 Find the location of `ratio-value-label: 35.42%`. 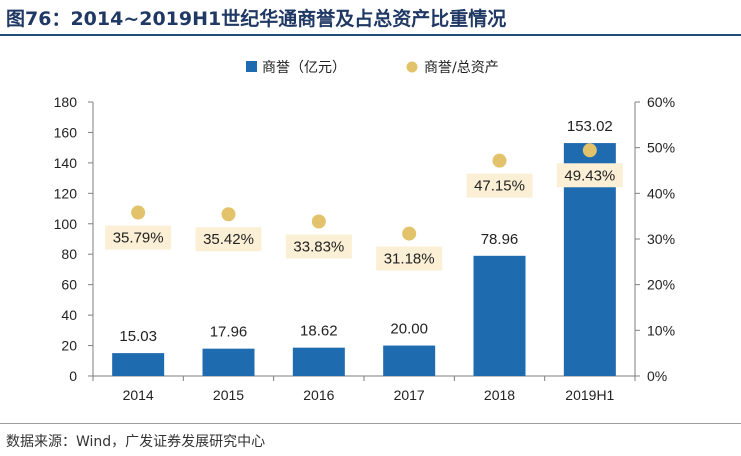

ratio-value-label: 35.42% is located at coordinates (228, 239).